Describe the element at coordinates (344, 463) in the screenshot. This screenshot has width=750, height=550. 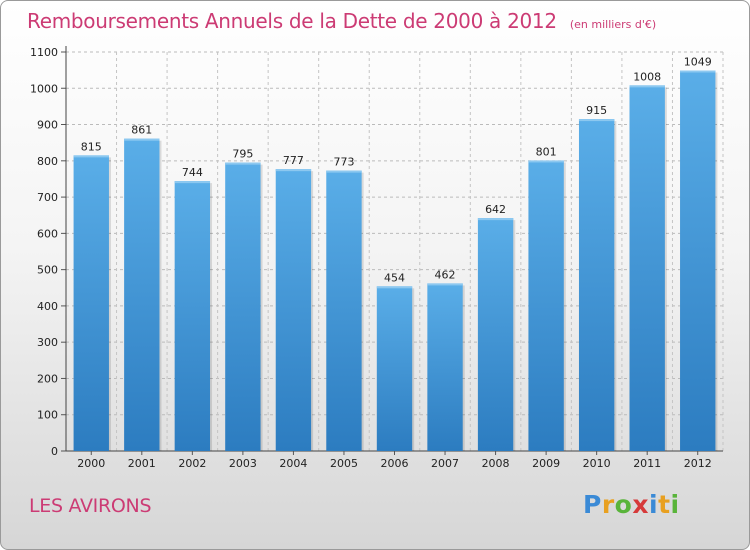
I see `x-tick-label-2005: 2005` at that location.